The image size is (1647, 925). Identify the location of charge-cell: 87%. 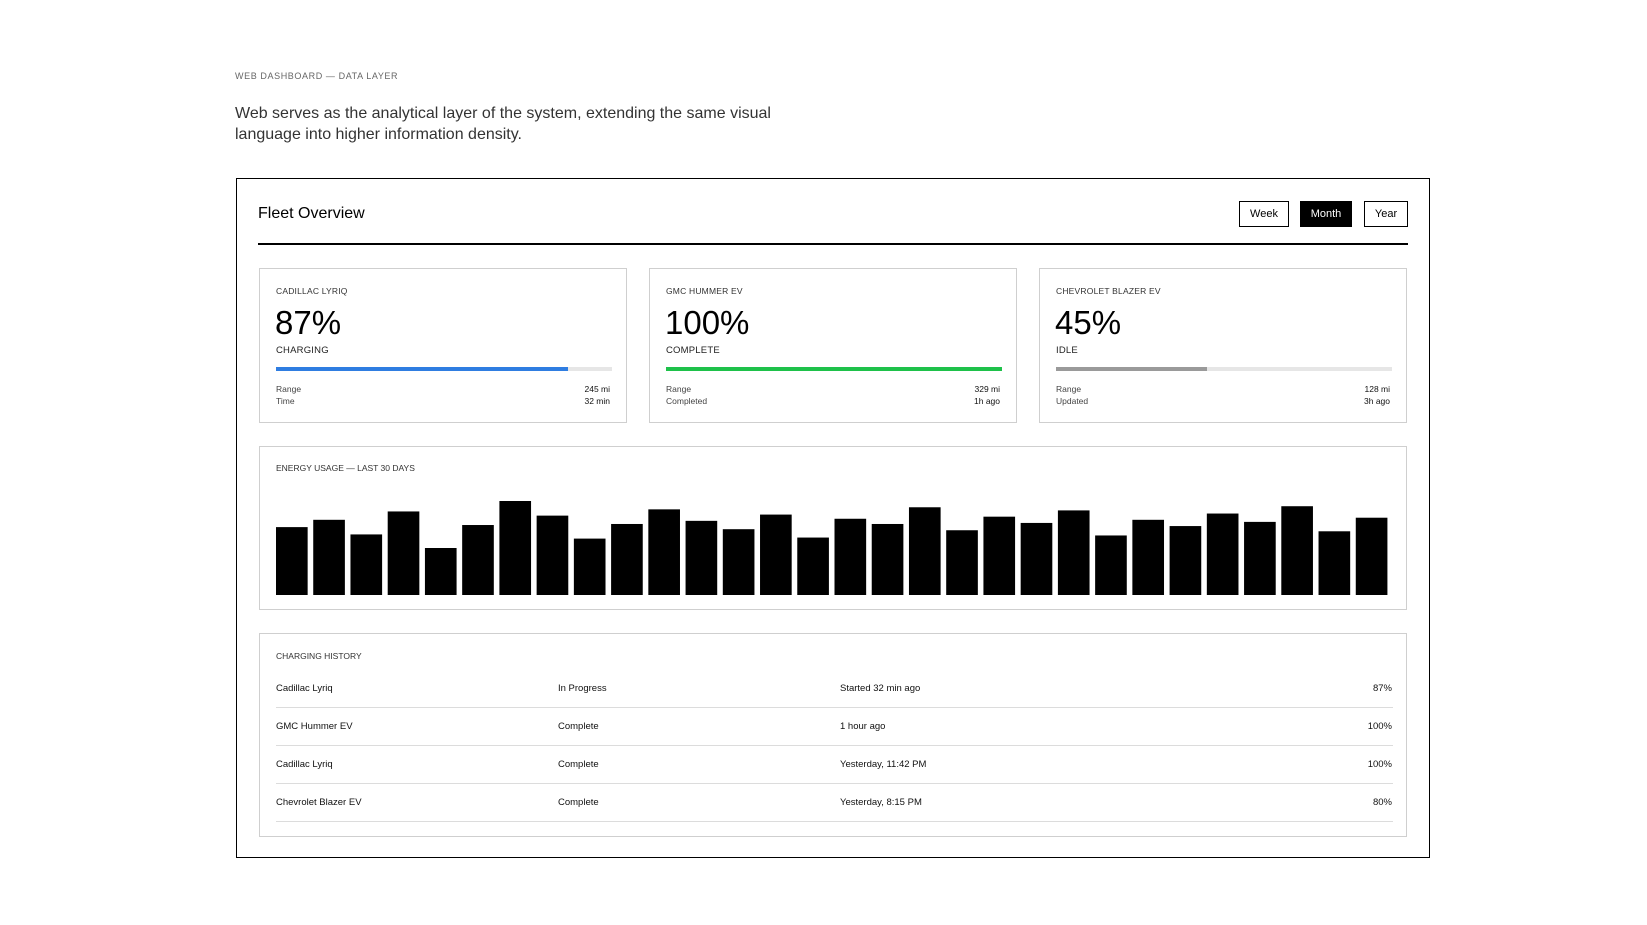
(1382, 688).